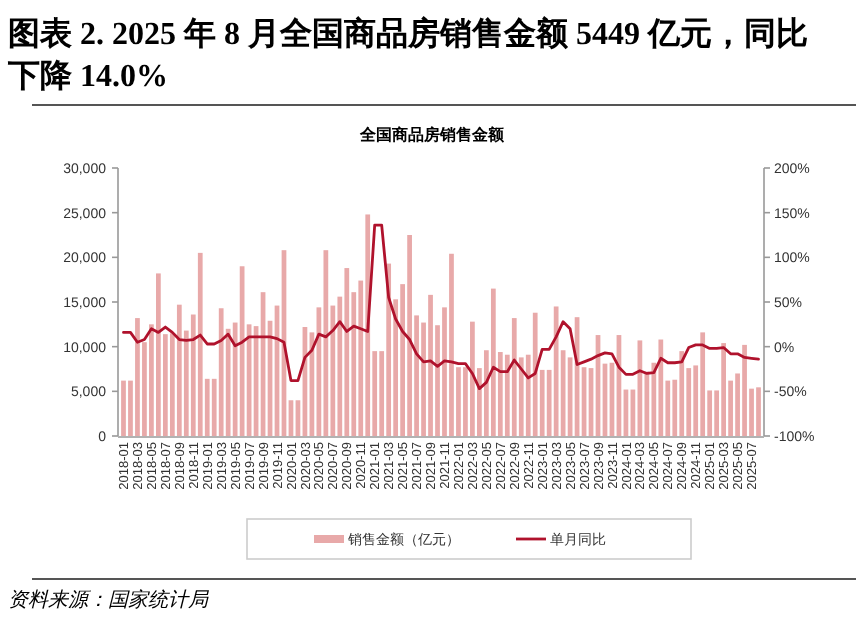  What do you see at coordinates (432, 134) in the screenshot?
I see `chart-subtitle: 全国商品房销售金额` at bounding box center [432, 134].